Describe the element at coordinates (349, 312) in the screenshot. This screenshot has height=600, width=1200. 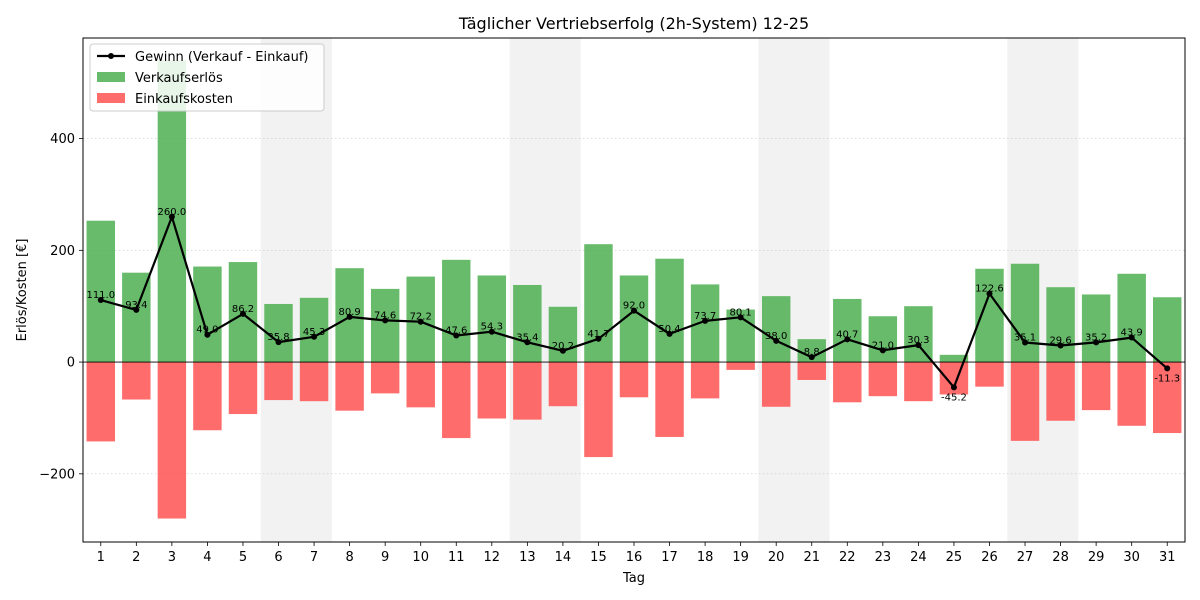
I see `profit-label-8: 80.9` at that location.